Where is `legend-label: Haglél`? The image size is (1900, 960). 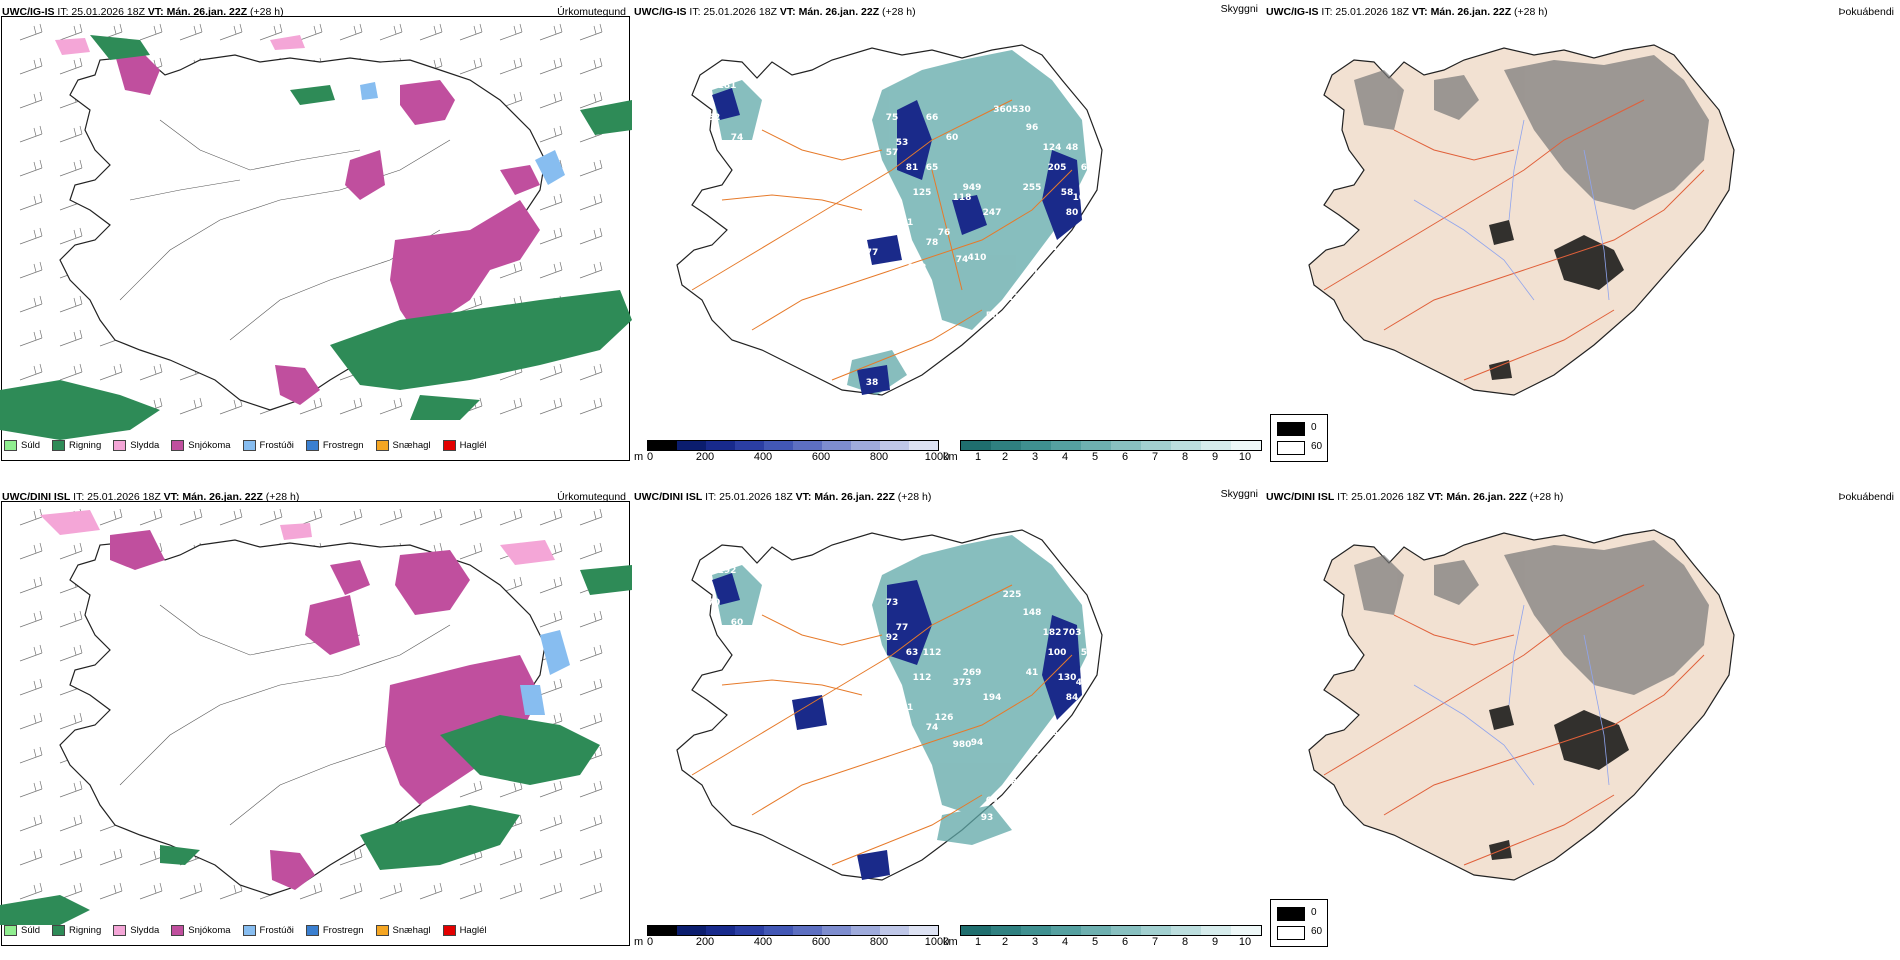
legend-label: Haglél is located at coordinates (473, 445).